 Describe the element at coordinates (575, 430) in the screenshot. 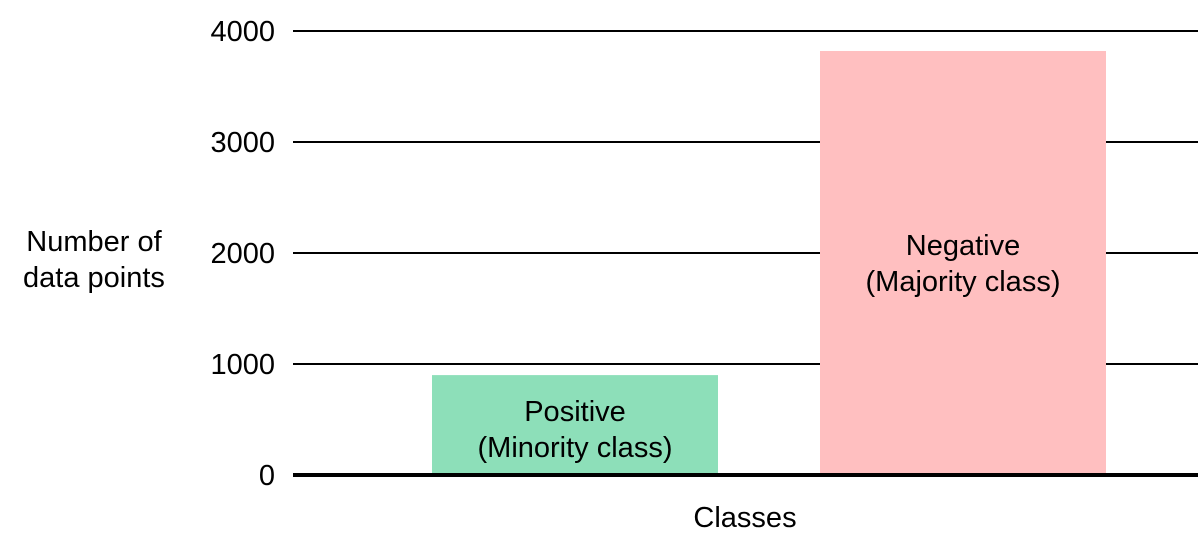

I see `bar-label-0: Positive (Minority class)` at that location.